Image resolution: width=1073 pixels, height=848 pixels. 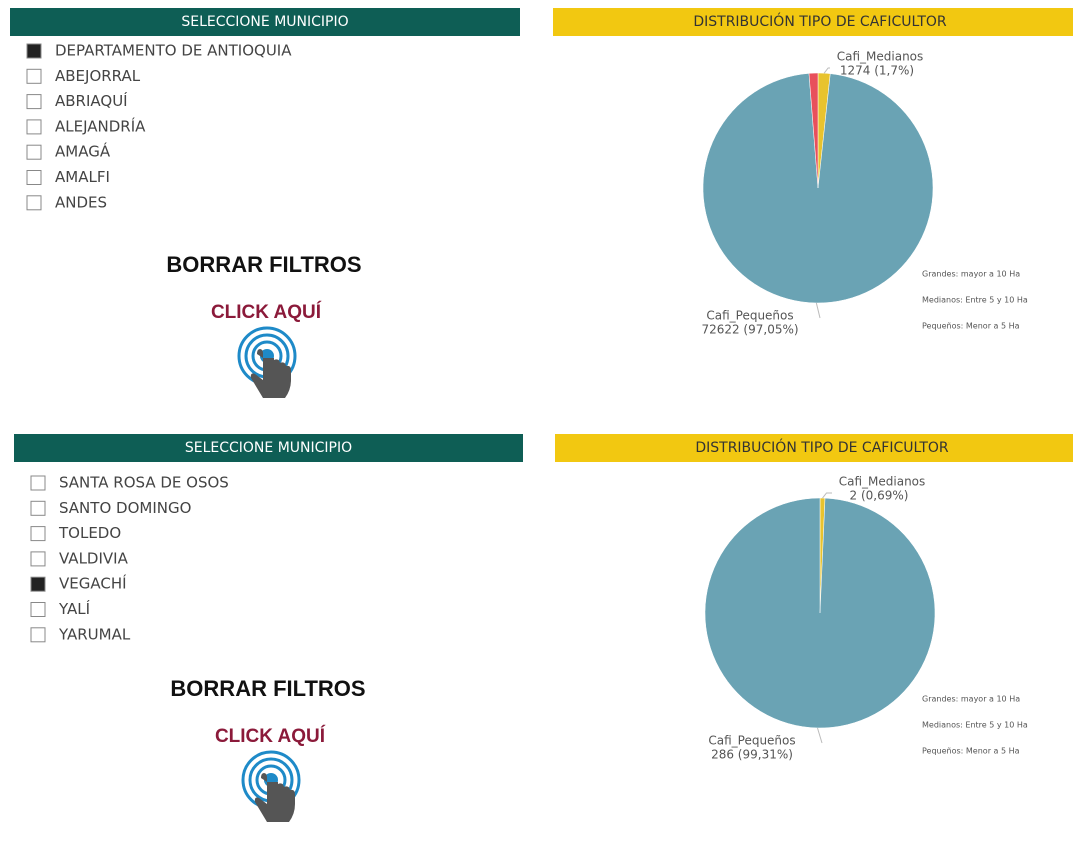 What do you see at coordinates (91, 100) in the screenshot?
I see `item-label: ABRIAQUÍ` at bounding box center [91, 100].